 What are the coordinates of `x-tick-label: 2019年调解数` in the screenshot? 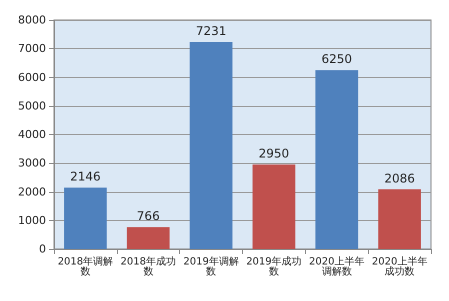 It's located at (211, 267).